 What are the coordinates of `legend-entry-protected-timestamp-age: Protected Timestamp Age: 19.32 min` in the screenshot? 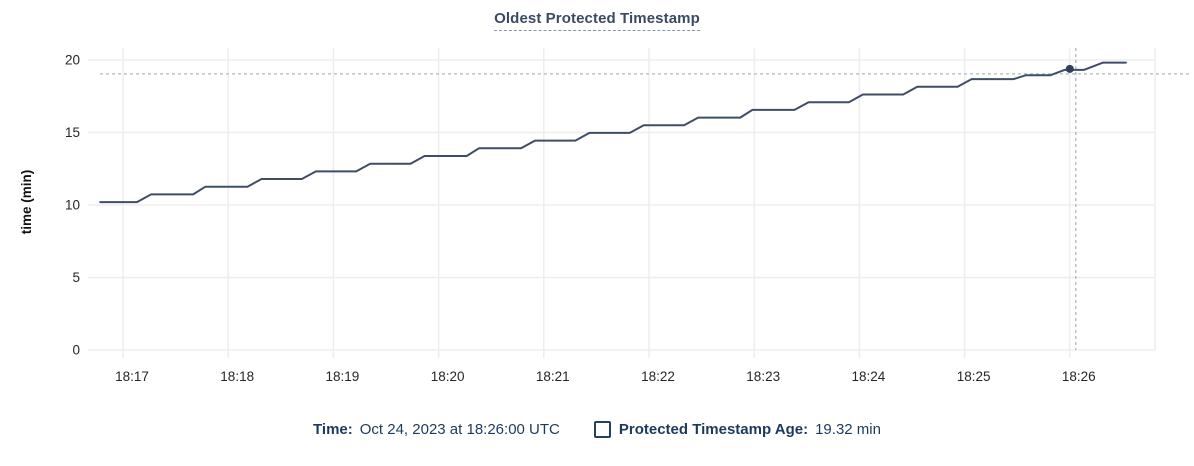 It's located at (737, 429).